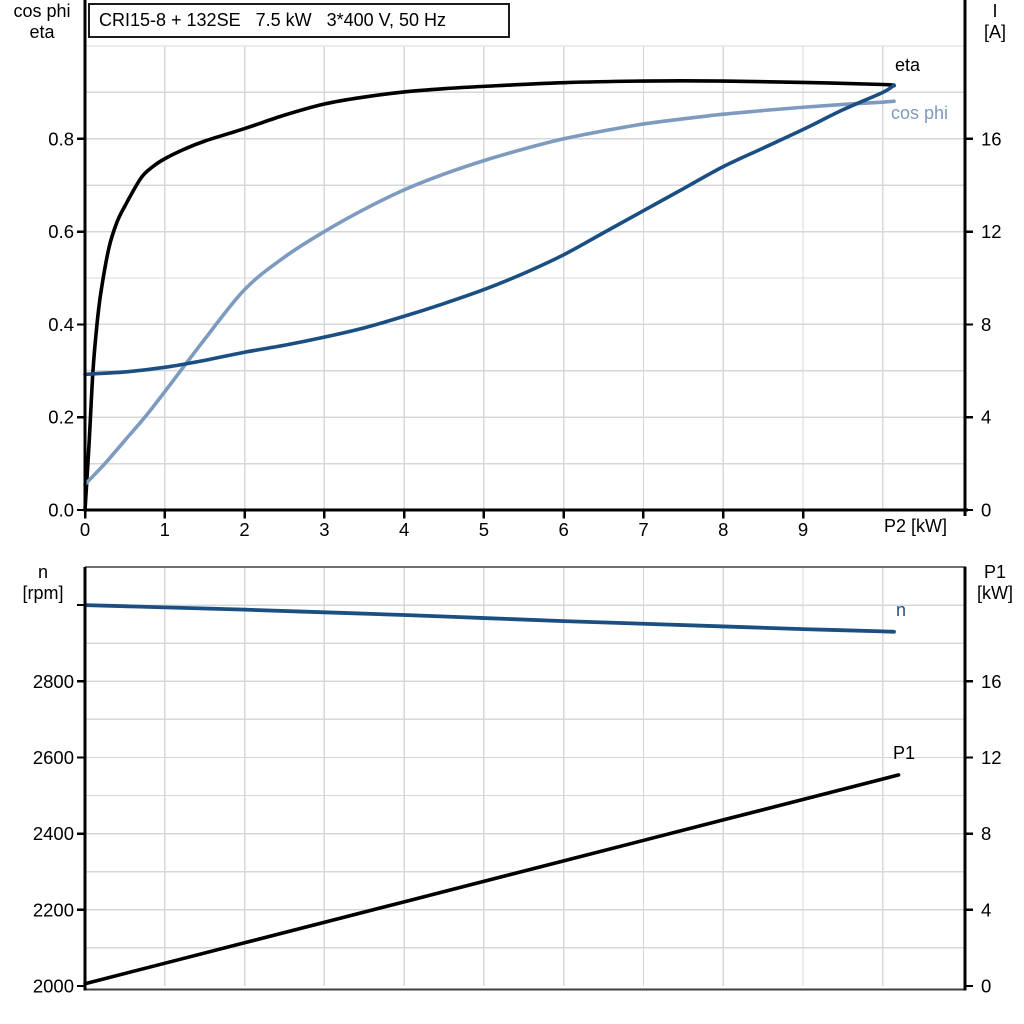 The width and height of the screenshot is (1024, 1024). What do you see at coordinates (324, 529) in the screenshot?
I see `tick-label-x: 3` at bounding box center [324, 529].